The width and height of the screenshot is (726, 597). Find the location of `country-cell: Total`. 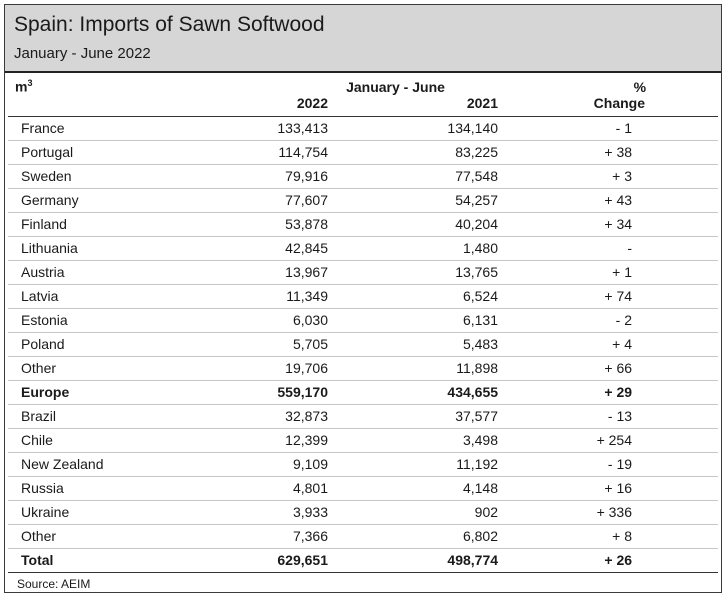

country-cell: Total is located at coordinates (115, 560).